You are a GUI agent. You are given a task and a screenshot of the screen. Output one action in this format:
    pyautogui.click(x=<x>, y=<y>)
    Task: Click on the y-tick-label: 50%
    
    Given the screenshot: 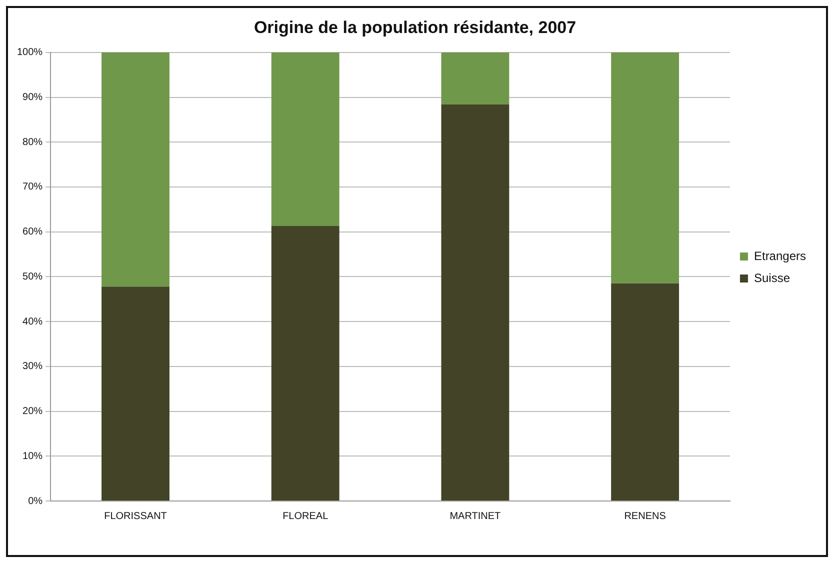 What is the action you would take?
    pyautogui.click(x=32, y=276)
    